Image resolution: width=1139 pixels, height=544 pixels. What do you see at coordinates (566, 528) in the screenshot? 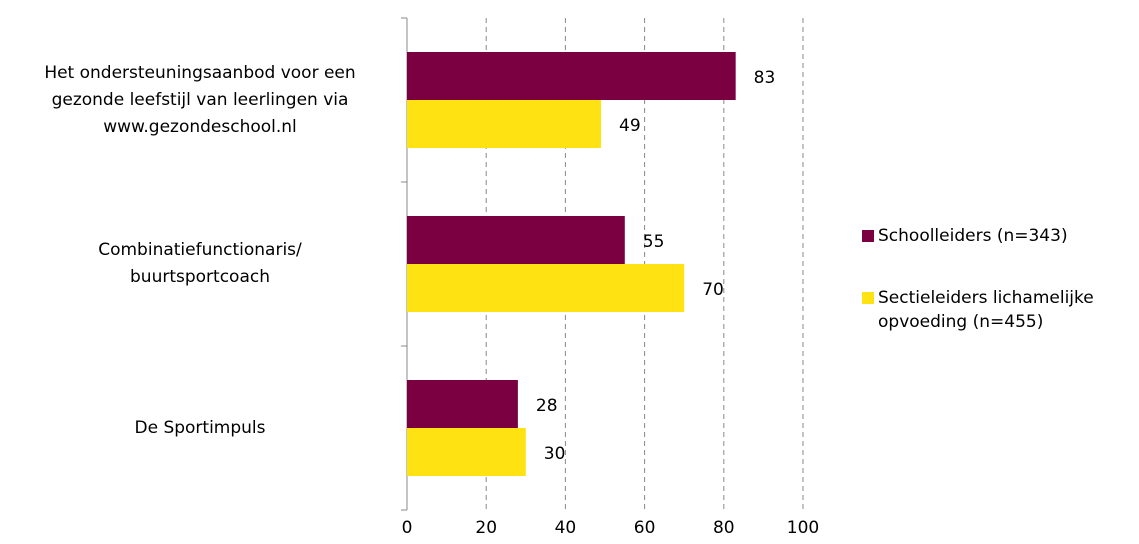
I see `x-tick-label: 40` at bounding box center [566, 528].